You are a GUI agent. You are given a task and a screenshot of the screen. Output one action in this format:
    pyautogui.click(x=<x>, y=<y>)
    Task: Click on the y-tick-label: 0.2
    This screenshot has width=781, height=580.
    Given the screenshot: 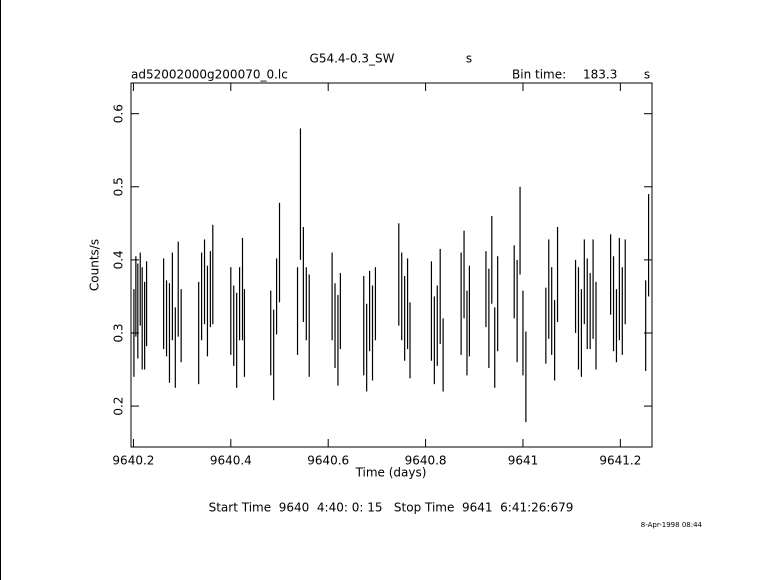 What is the action you would take?
    pyautogui.click(x=119, y=406)
    